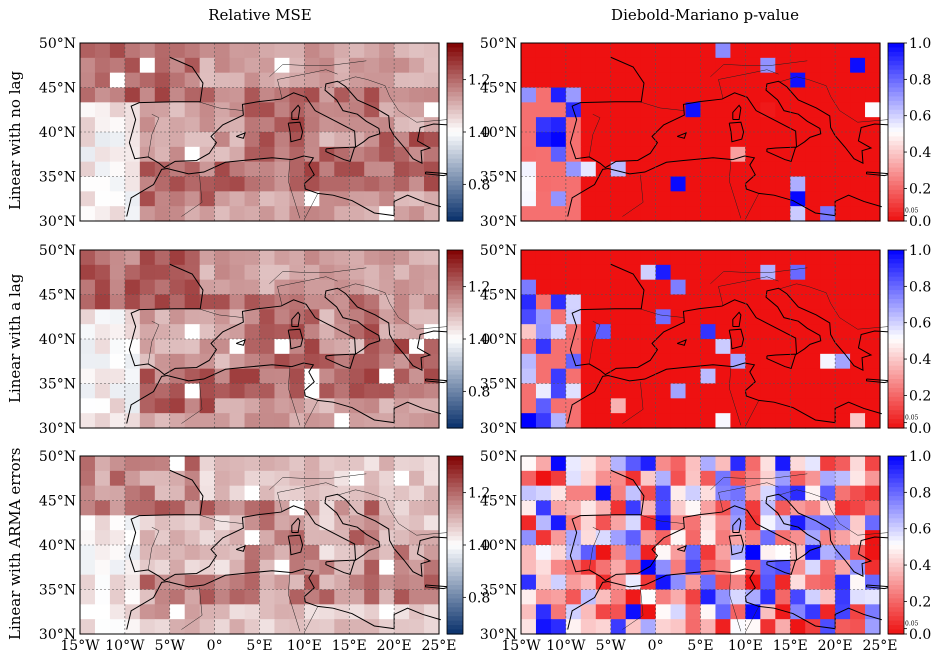  What do you see at coordinates (920, 530) in the screenshot?
I see `colorbar-tick-label: 0.6` at bounding box center [920, 530].